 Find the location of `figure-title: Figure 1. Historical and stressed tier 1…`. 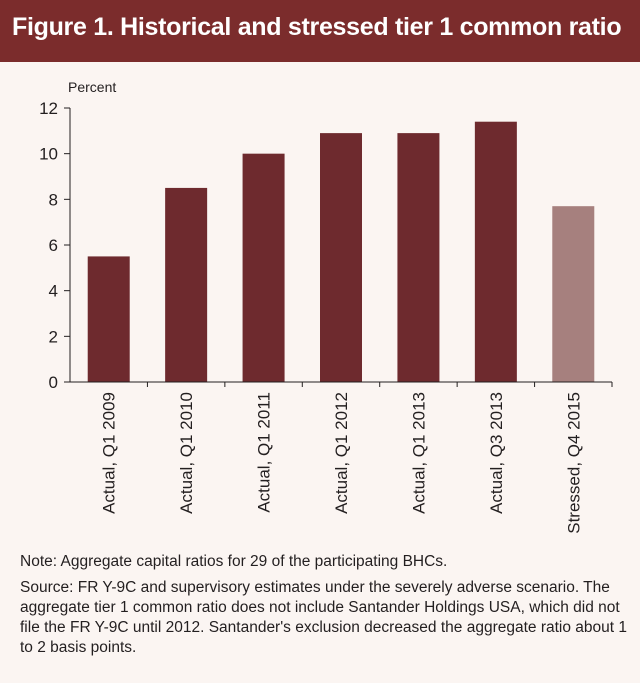

figure-title: Figure 1. Historical and stressed tier 1… is located at coordinates (317, 27).